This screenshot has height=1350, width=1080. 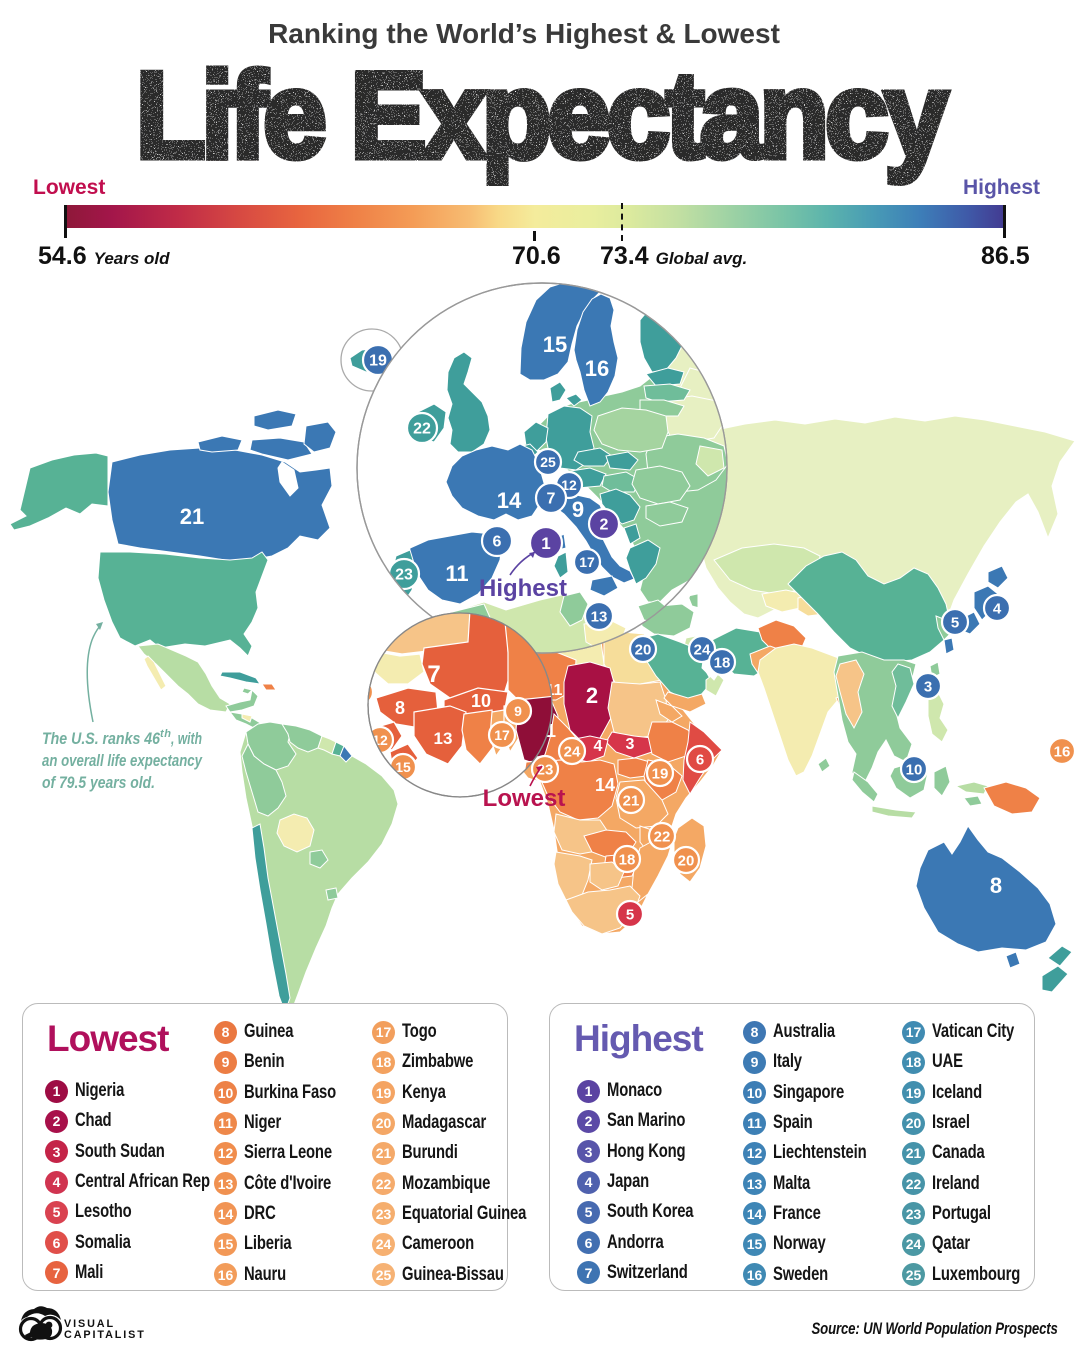 What do you see at coordinates (165, 734) in the screenshot?
I see `svg-text: th` at bounding box center [165, 734].